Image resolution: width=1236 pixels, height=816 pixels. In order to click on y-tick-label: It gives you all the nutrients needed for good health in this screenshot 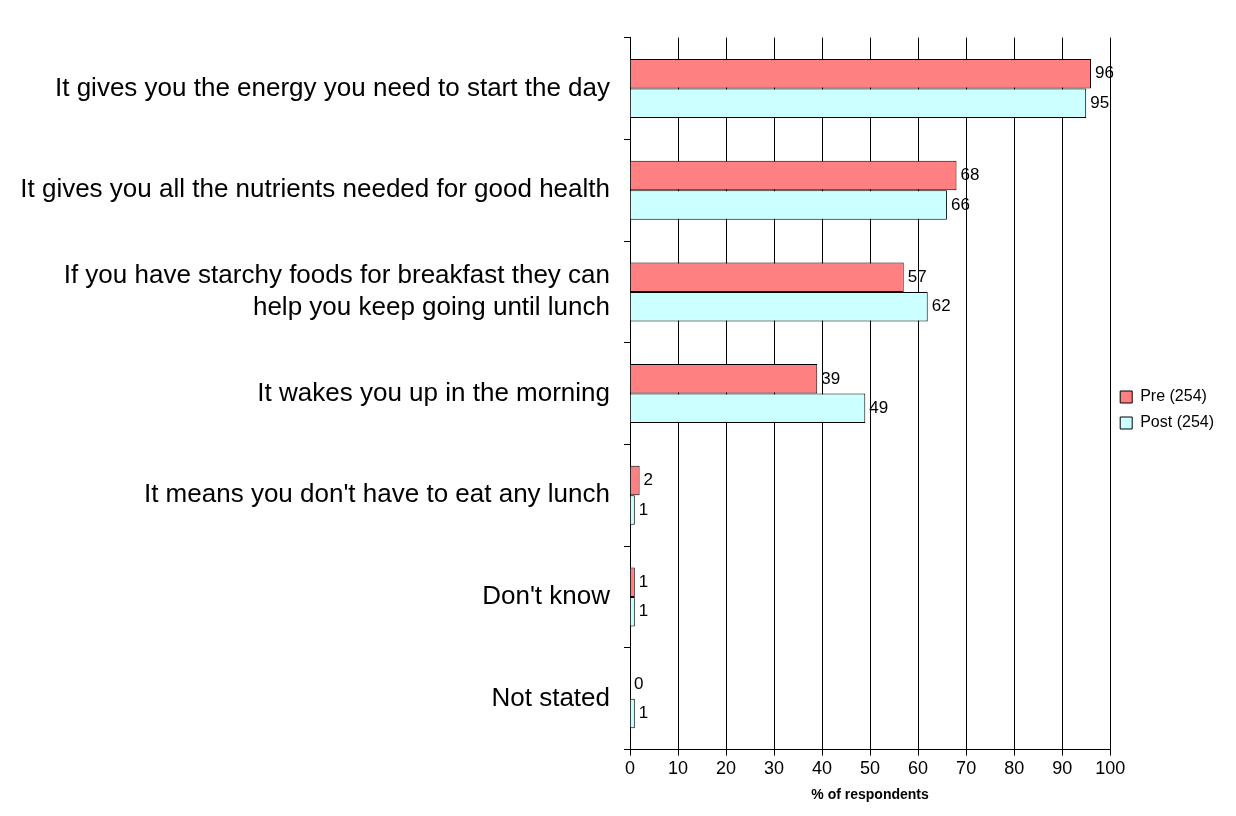, I will do `click(315, 188)`.